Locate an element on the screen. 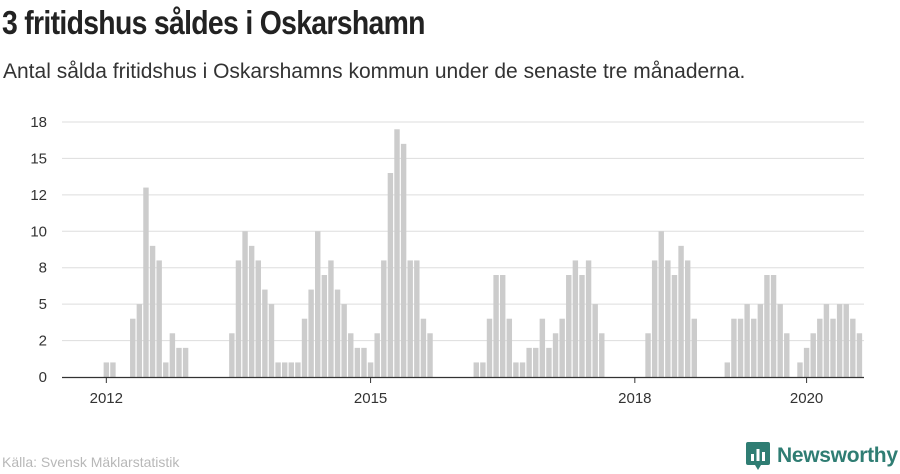 This screenshot has height=474, width=900. x-tick-label: 2015 is located at coordinates (370, 398).